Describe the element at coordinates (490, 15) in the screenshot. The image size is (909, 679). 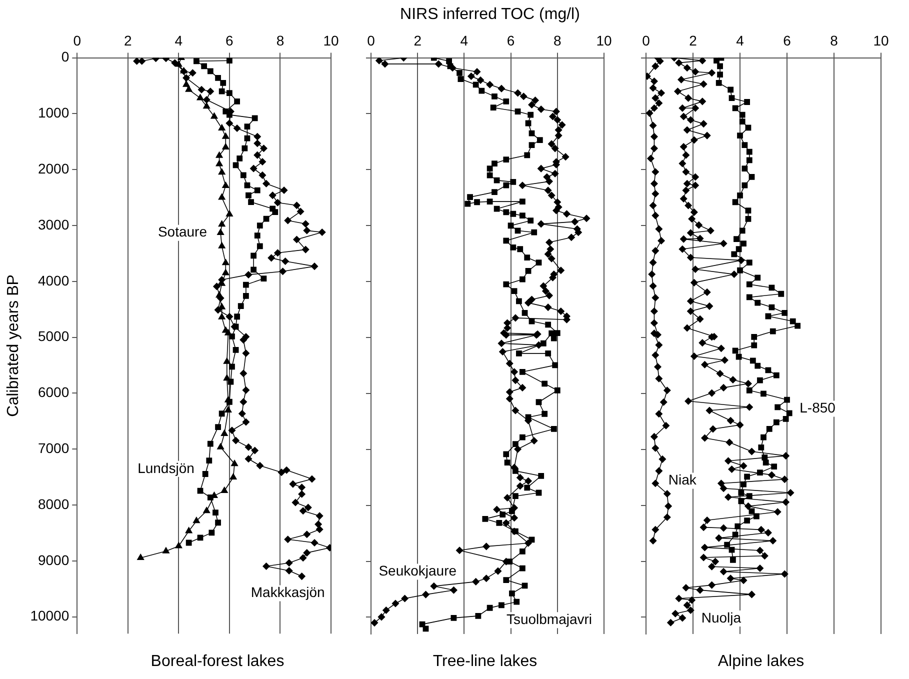
I see `chart-title: NIRS inferred TOC (mg/l)` at that location.